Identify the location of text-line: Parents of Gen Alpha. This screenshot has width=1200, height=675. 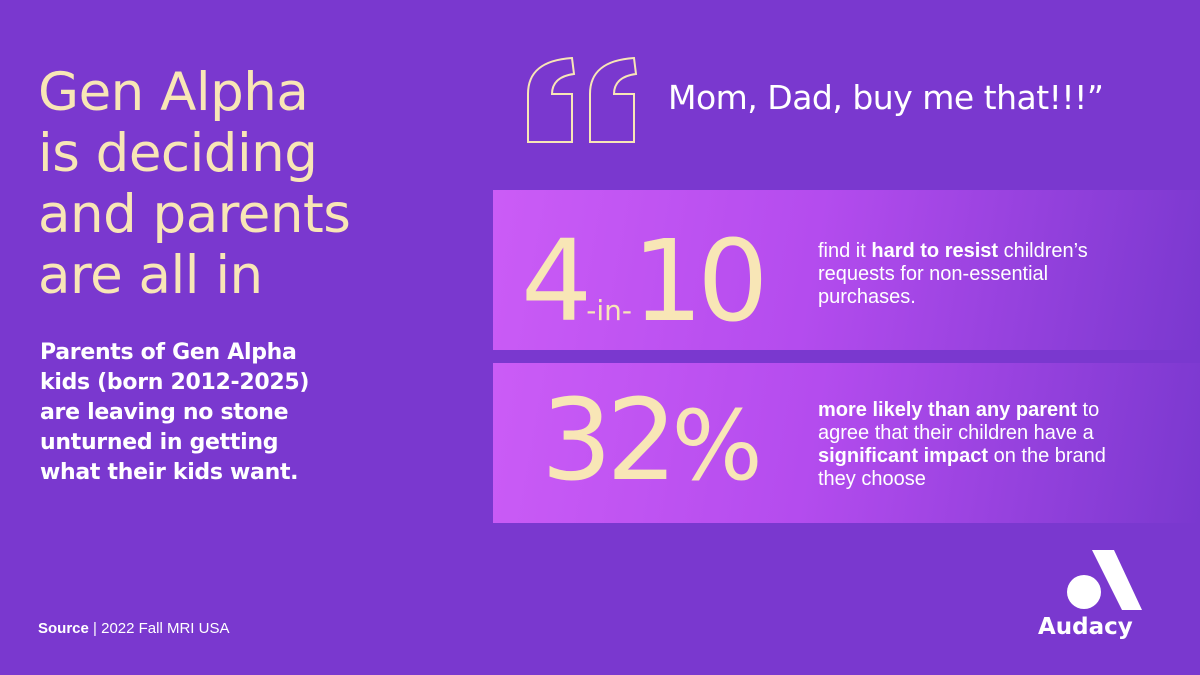
(168, 352).